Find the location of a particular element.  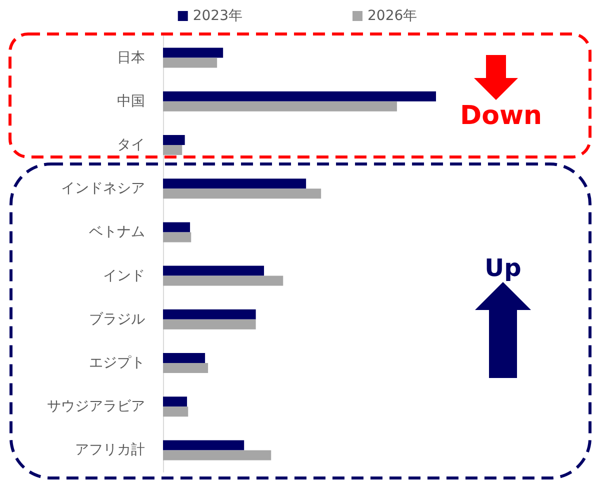

legend-label: 2026年 is located at coordinates (393, 16).